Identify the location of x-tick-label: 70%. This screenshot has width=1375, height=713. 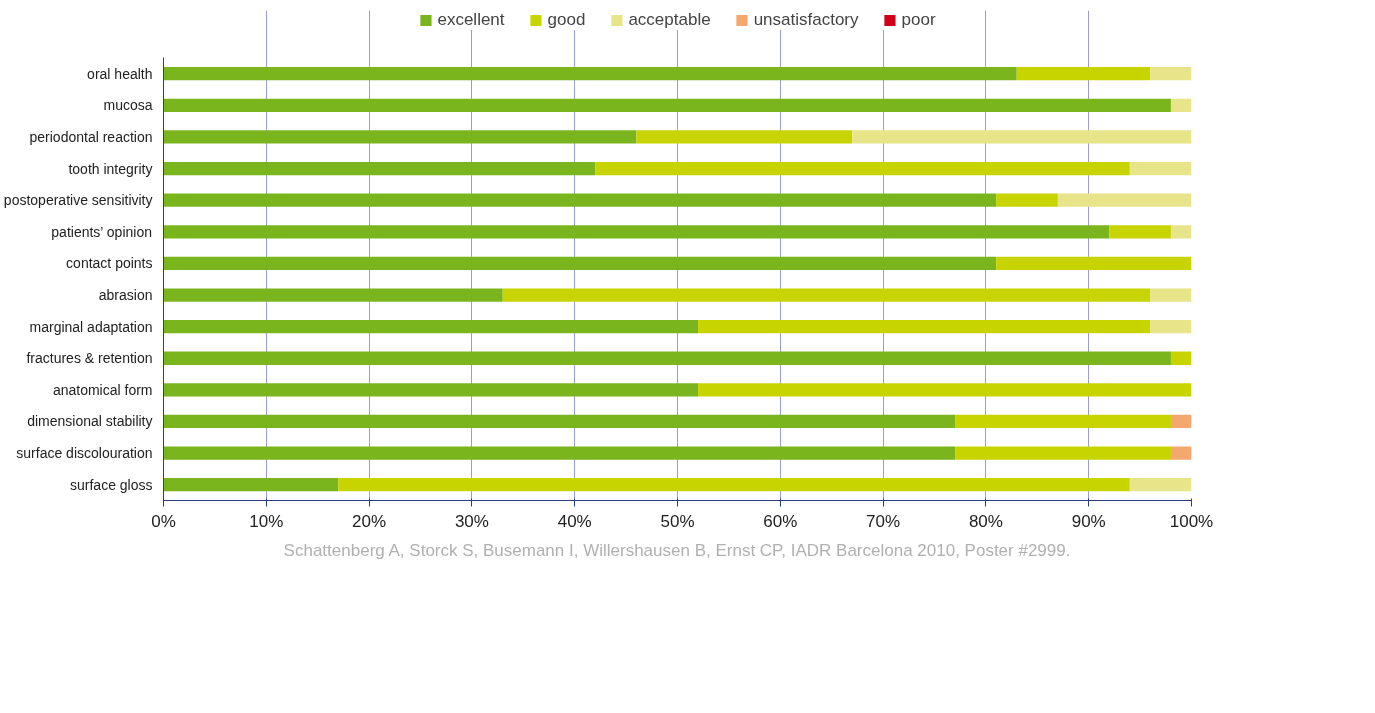
(883, 521).